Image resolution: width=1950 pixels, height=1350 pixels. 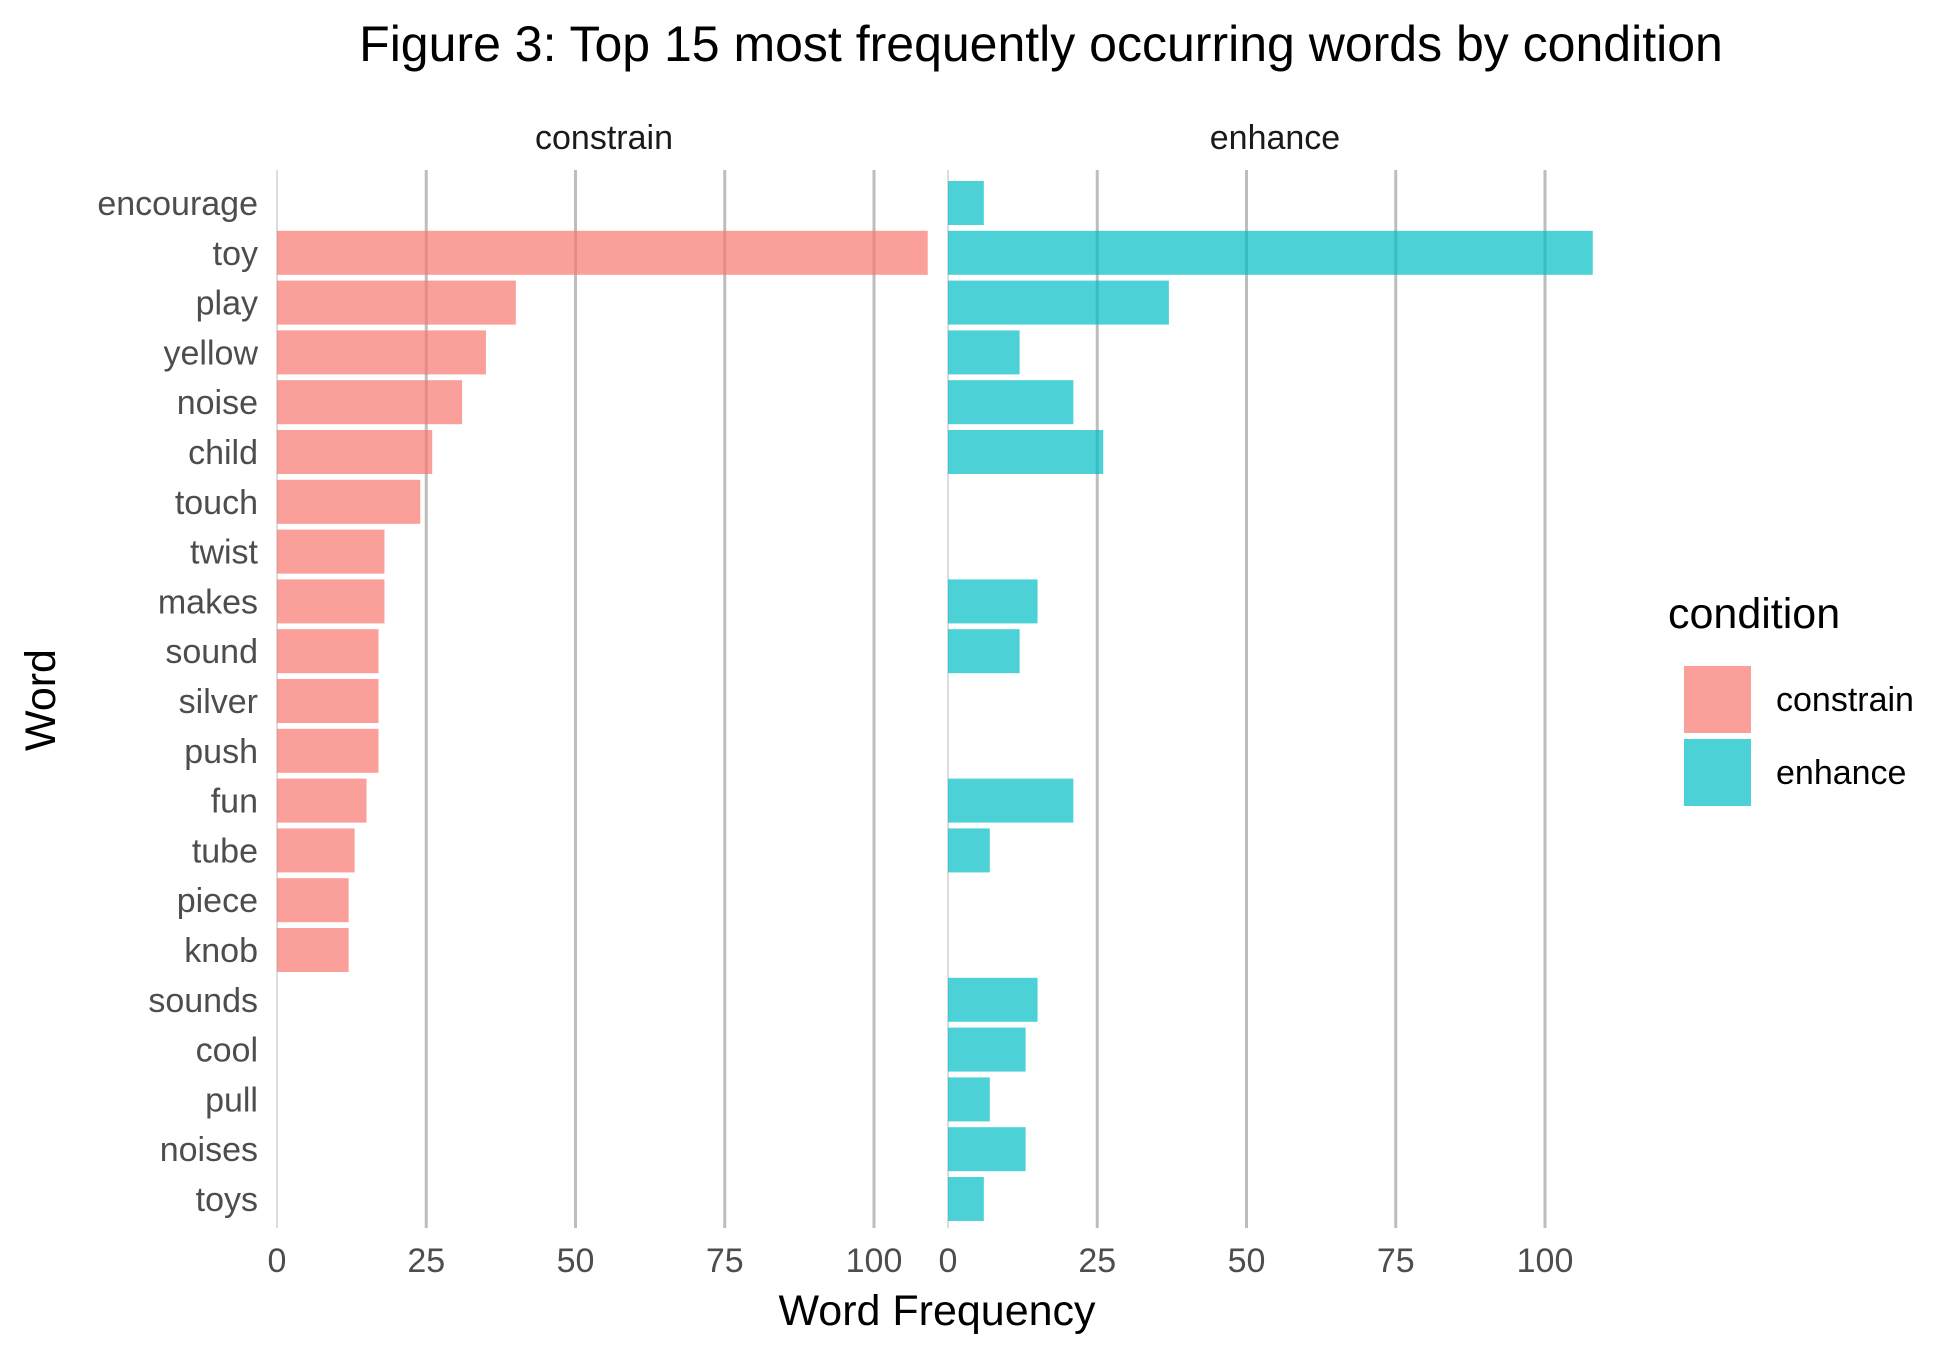 I want to click on y-tick-label: touch, so click(x=216, y=503).